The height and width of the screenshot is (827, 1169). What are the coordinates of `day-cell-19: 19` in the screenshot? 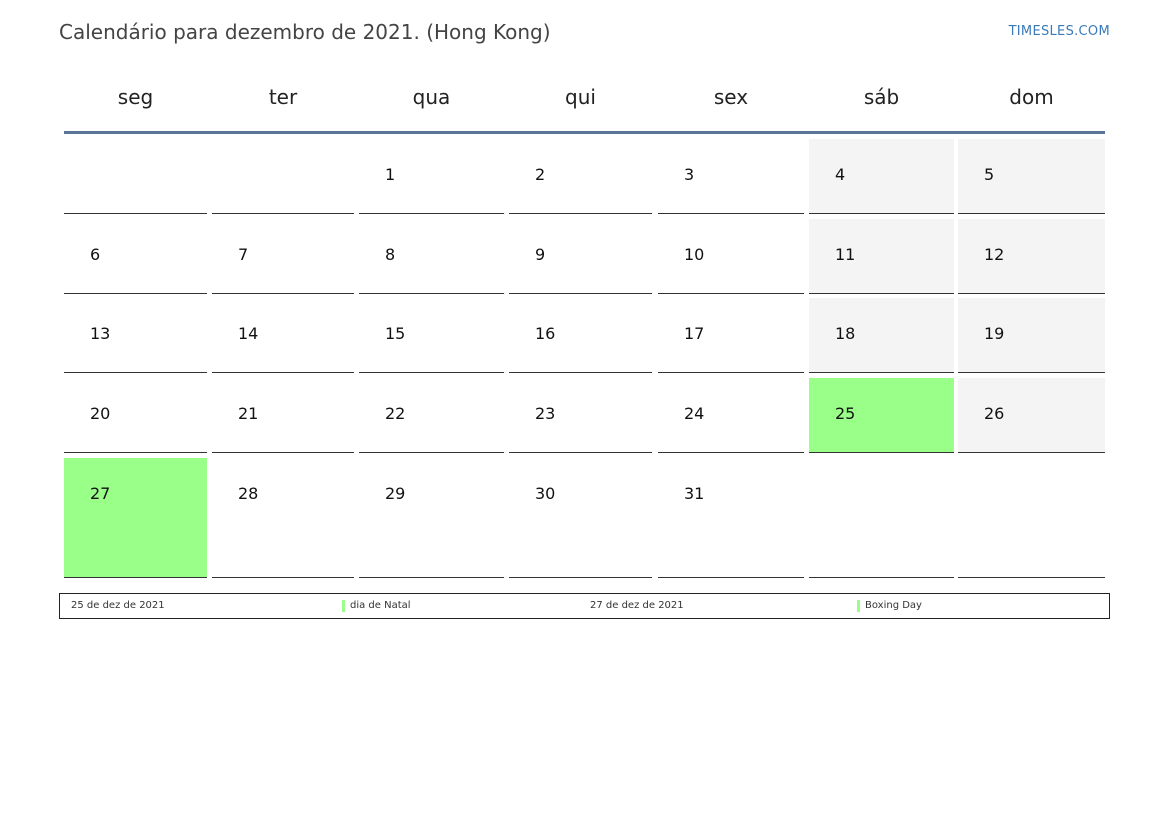 It's located at (1031, 335).